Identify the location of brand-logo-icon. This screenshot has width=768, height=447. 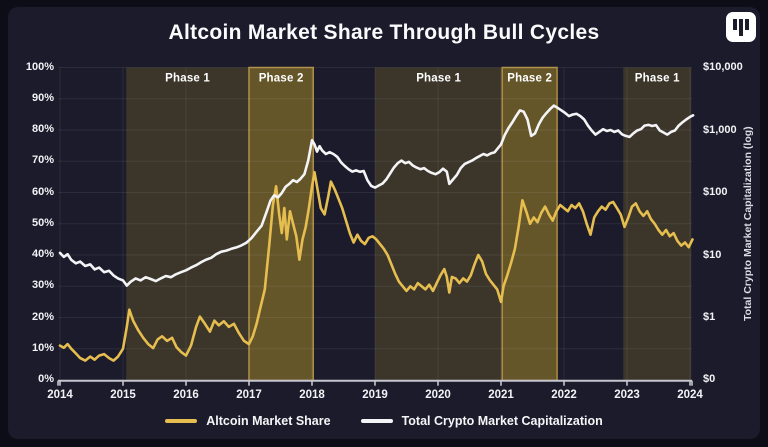
(741, 27).